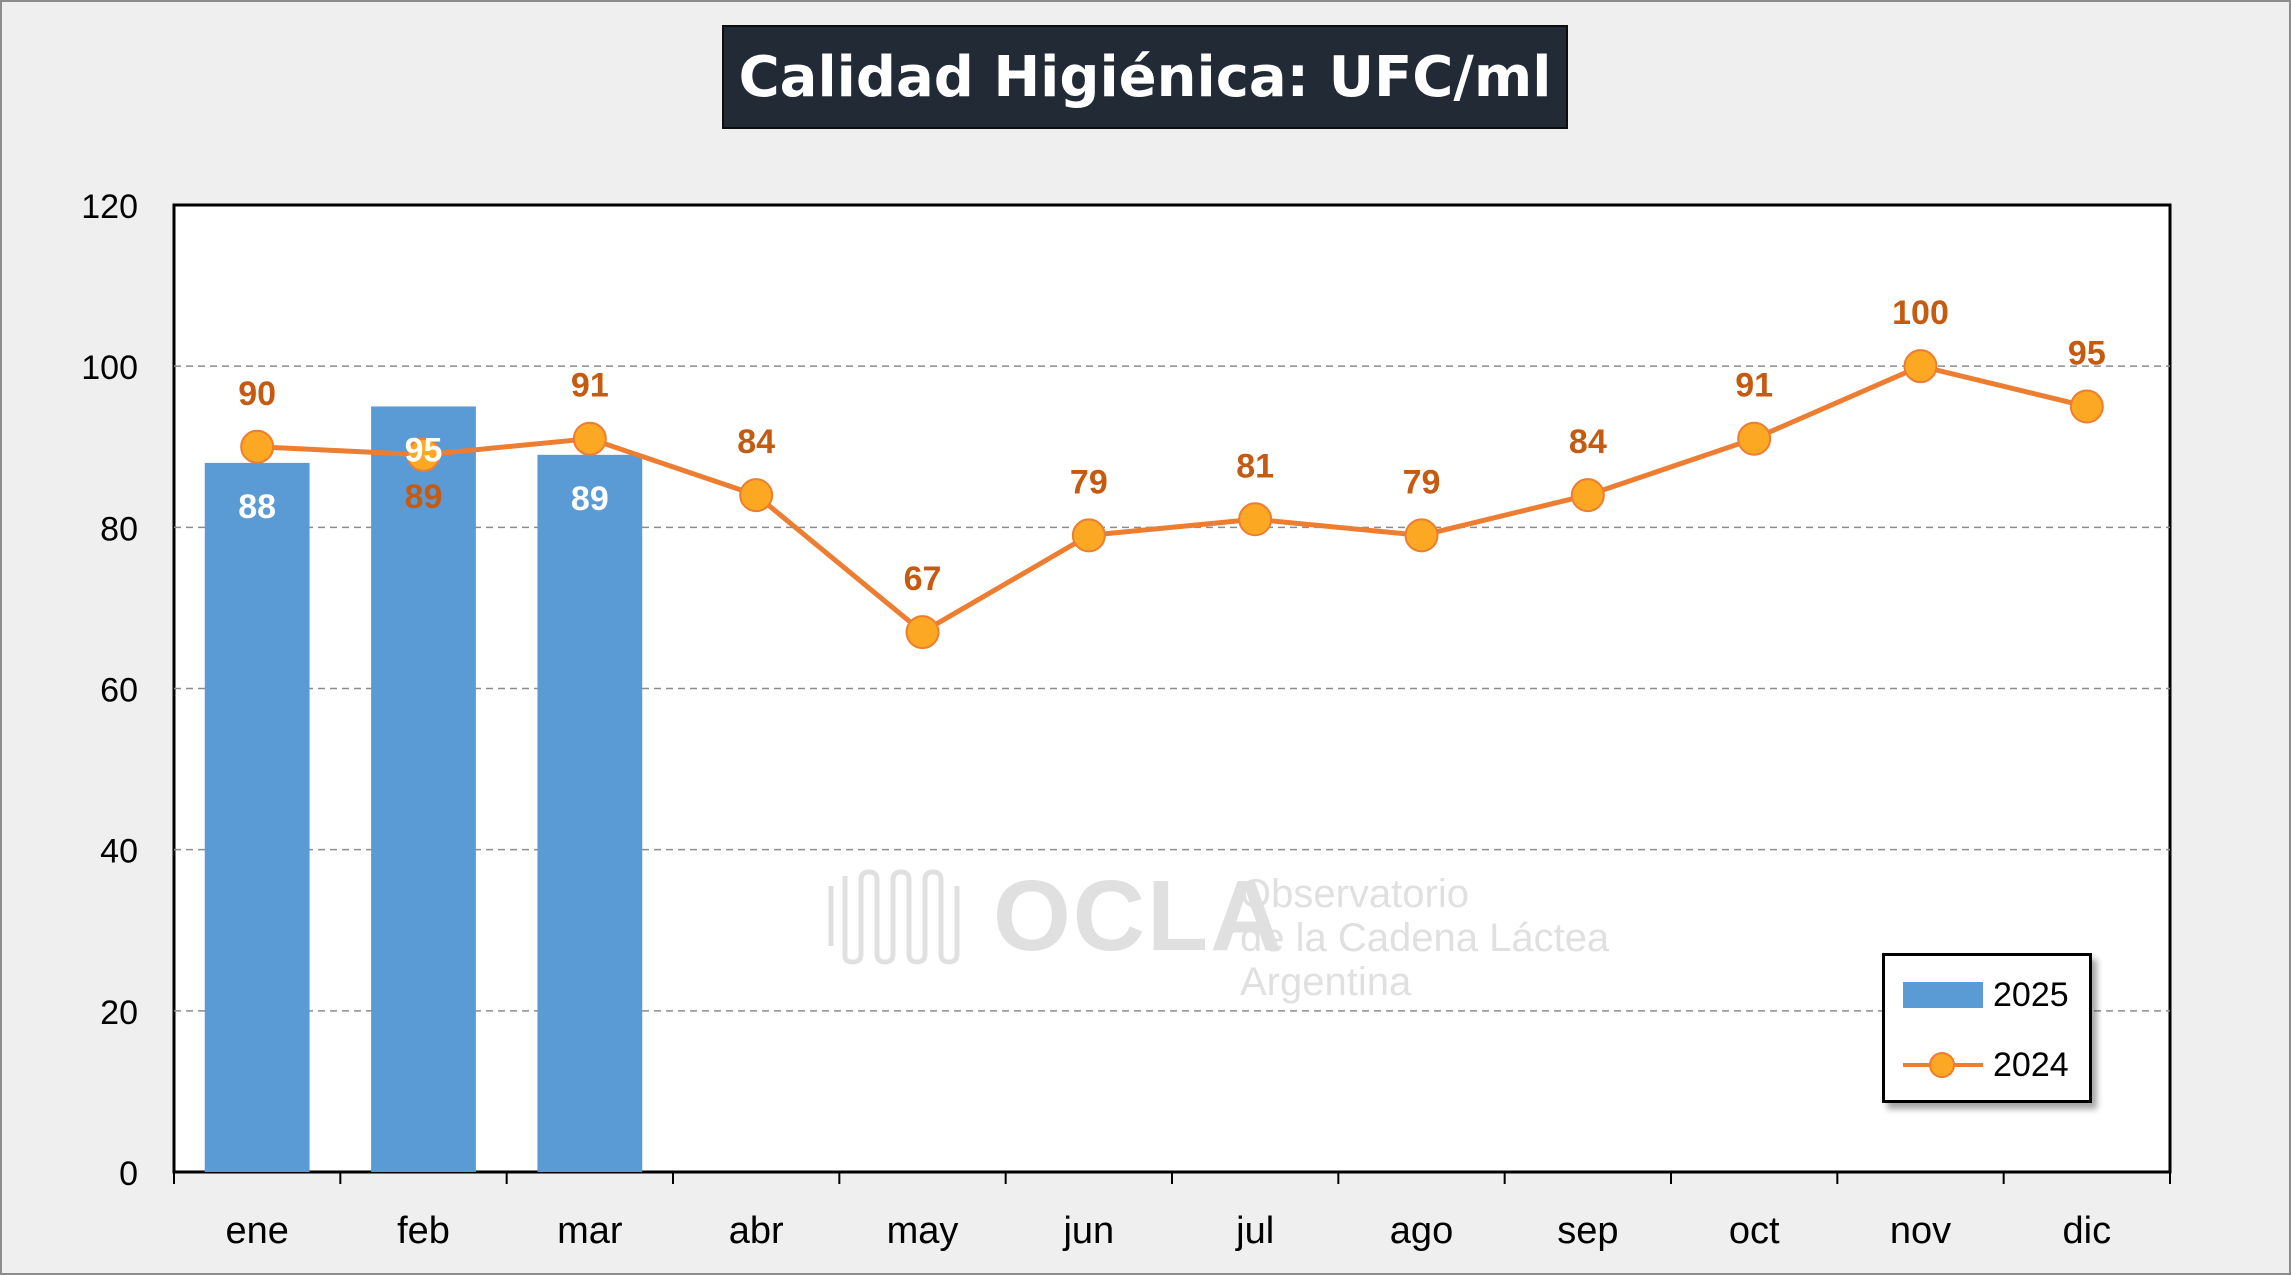 This screenshot has height=1275, width=2291. Describe the element at coordinates (894, 917) in the screenshot. I see `ocla-logo-icon` at that location.